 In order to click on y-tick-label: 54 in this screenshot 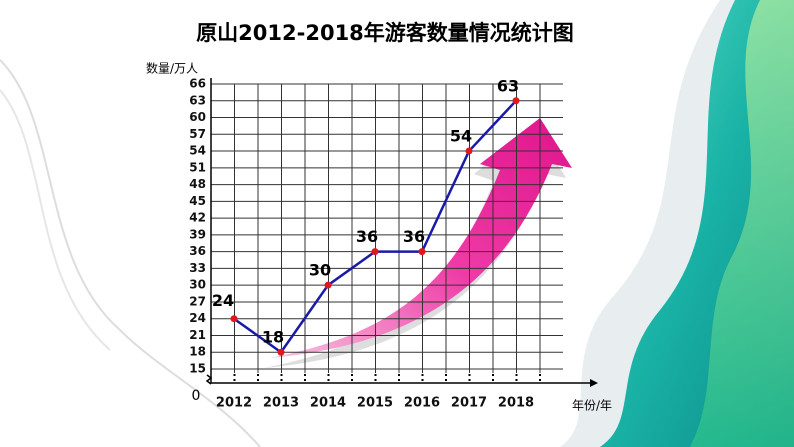, I will do `click(197, 151)`.